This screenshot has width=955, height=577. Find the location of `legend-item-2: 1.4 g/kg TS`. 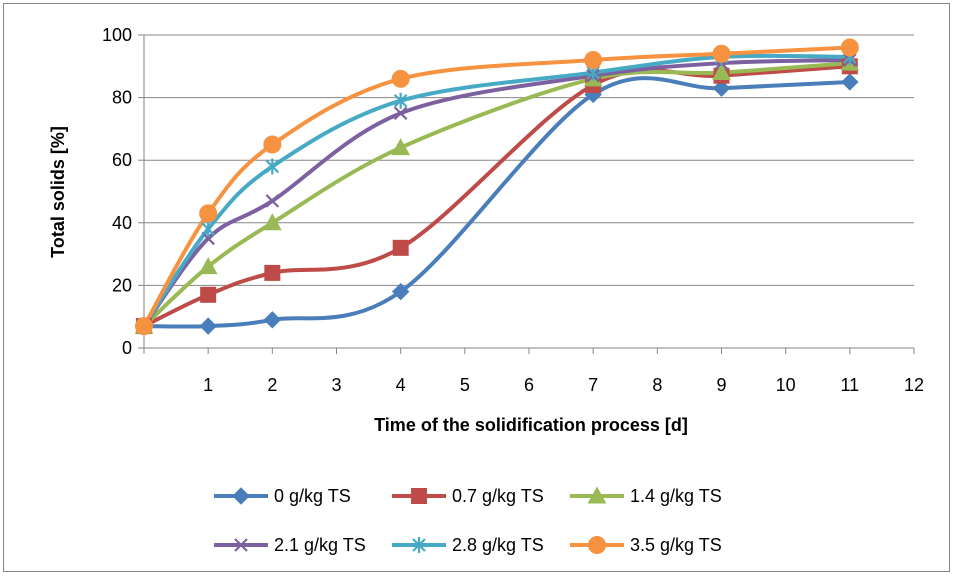

legend-item-2: 1.4 g/kg TS is located at coordinates (646, 496).